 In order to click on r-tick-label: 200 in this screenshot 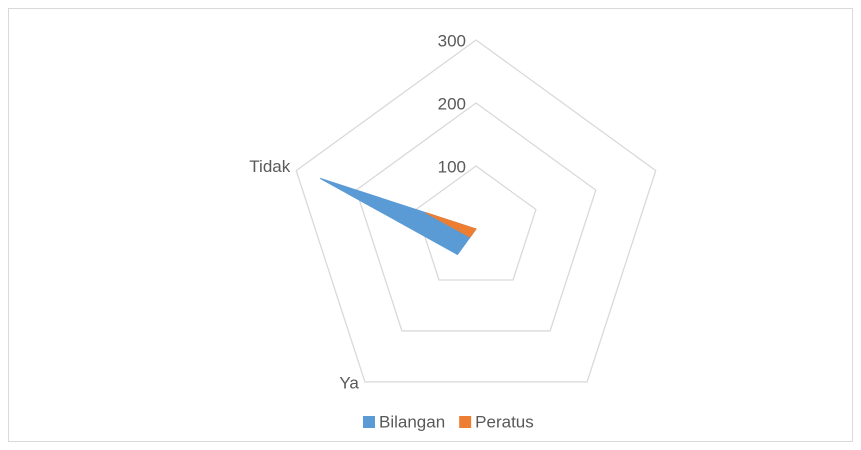, I will do `click(452, 103)`.